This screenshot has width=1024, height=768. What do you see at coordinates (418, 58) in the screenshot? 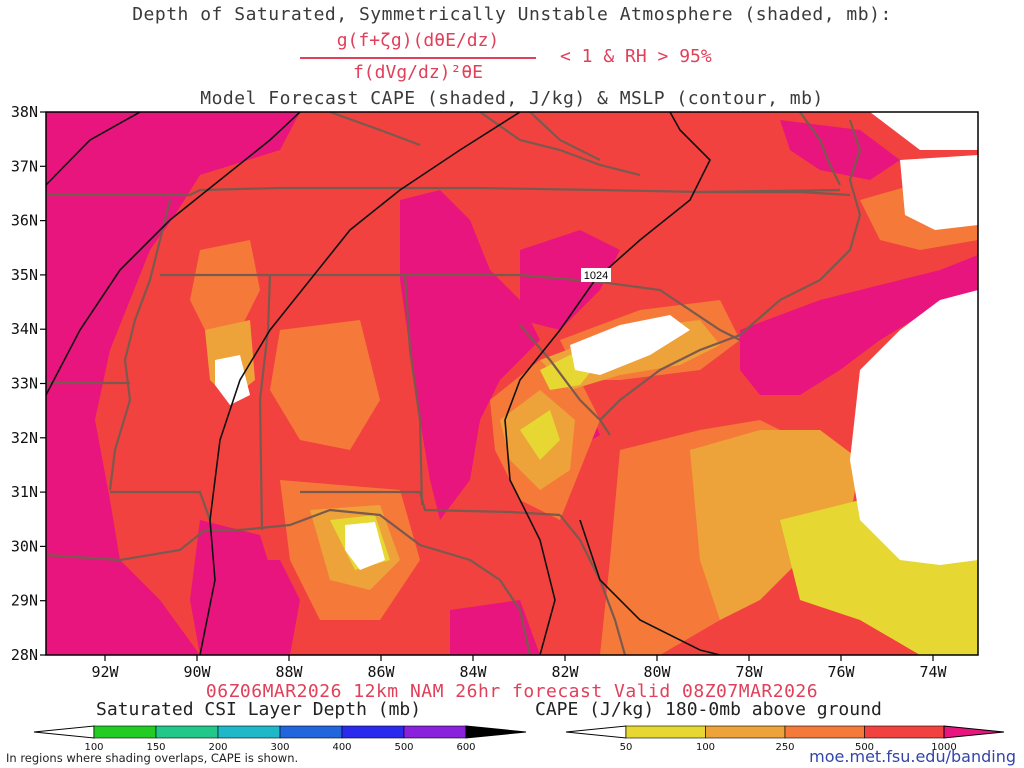
I see `formula-fraction-bar` at bounding box center [418, 58].